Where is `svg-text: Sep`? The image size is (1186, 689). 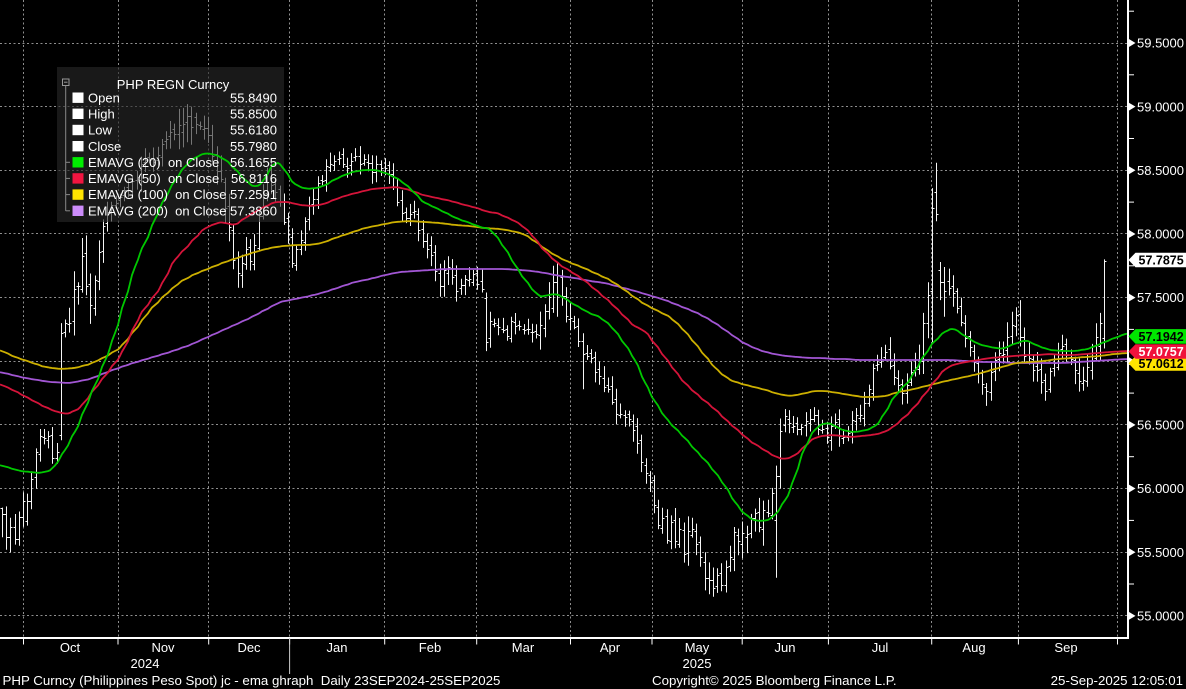 svg-text: Sep is located at coordinates (1065, 647).